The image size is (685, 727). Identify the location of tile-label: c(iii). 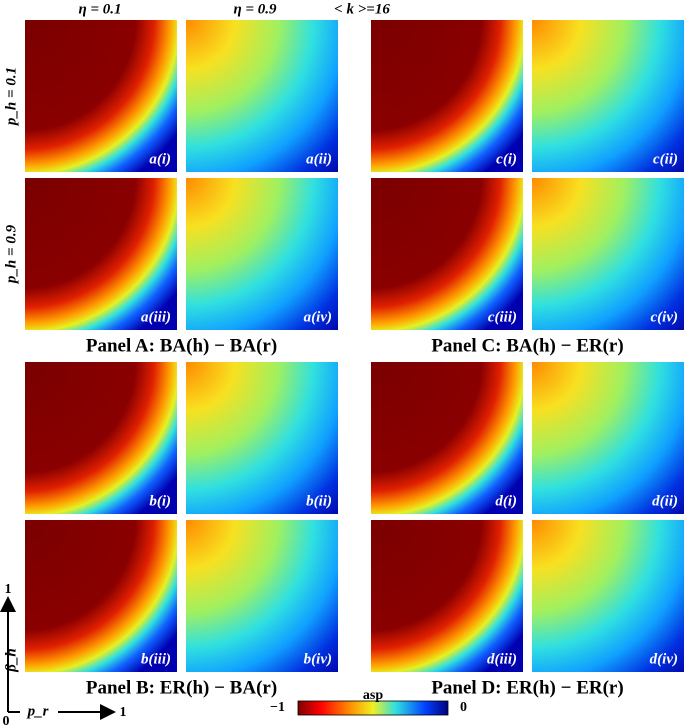
(502, 317).